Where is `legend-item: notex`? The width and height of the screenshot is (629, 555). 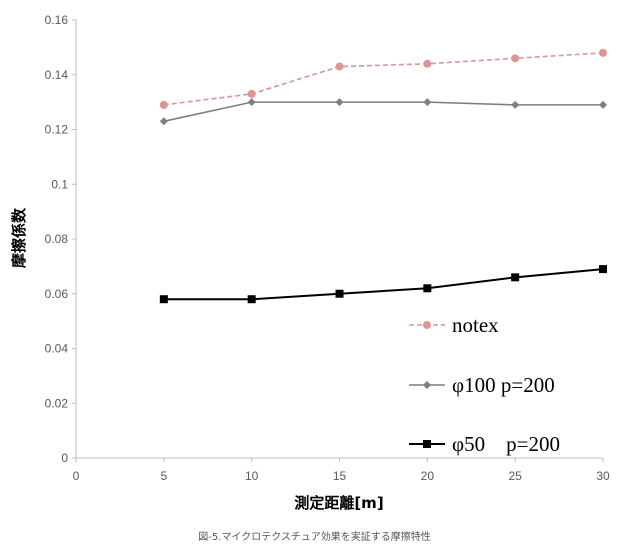 legend-item: notex is located at coordinates (454, 325).